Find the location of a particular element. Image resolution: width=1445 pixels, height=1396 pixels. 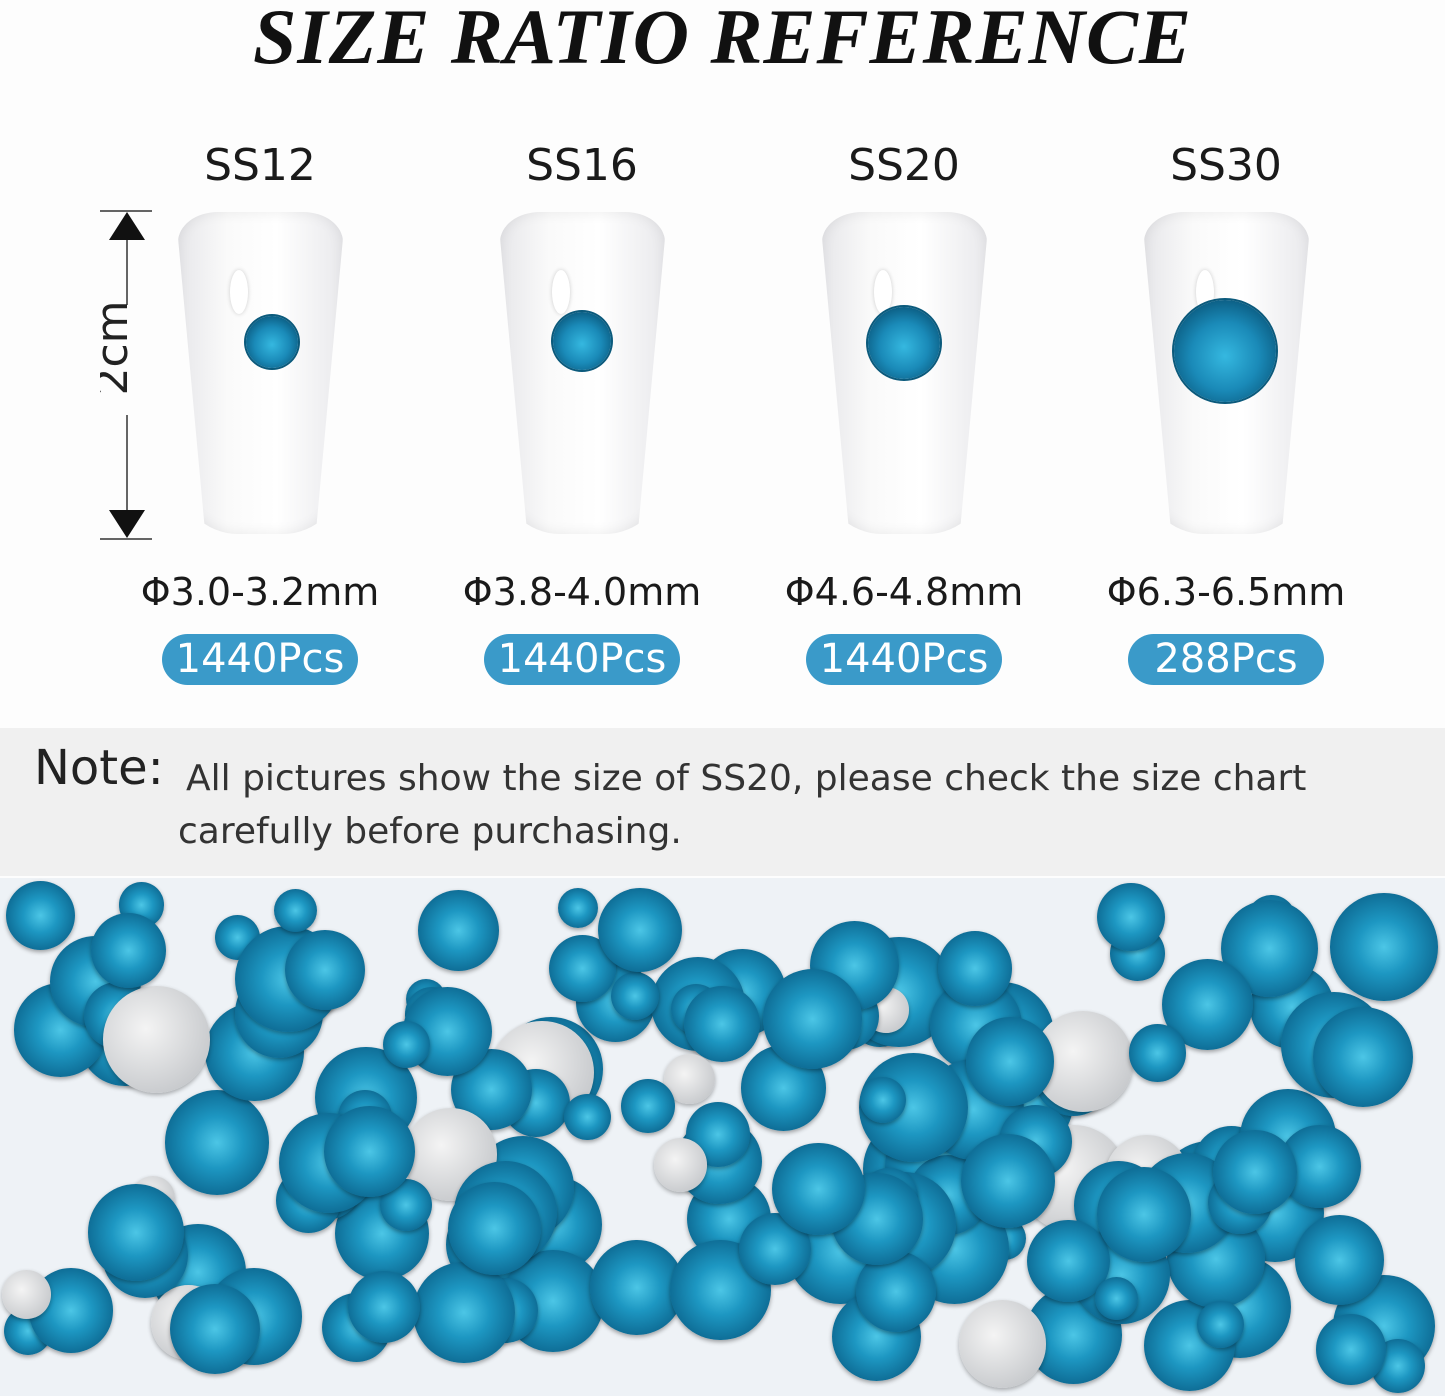

ruler-2cm: 2cm is located at coordinates (126, 375).